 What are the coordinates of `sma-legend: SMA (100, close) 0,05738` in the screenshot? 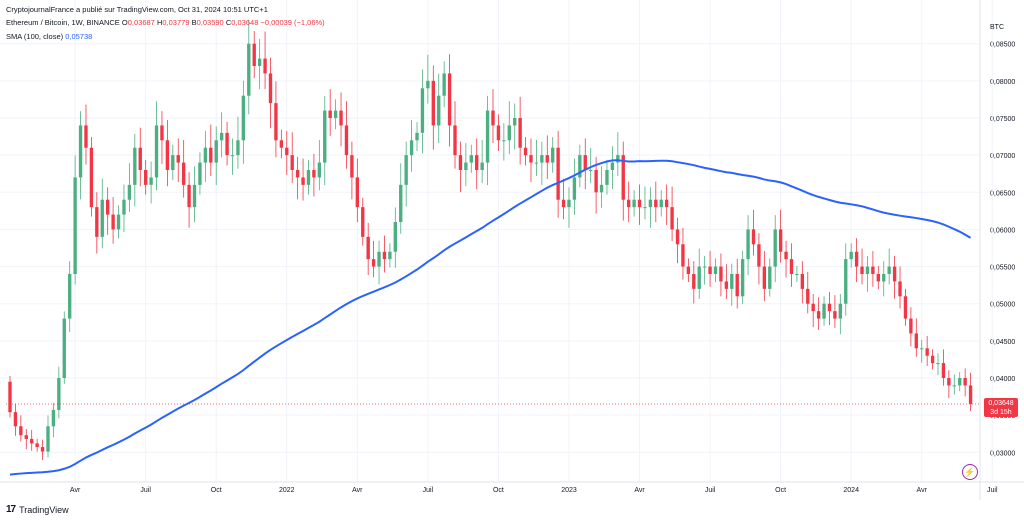 It's located at (49, 36).